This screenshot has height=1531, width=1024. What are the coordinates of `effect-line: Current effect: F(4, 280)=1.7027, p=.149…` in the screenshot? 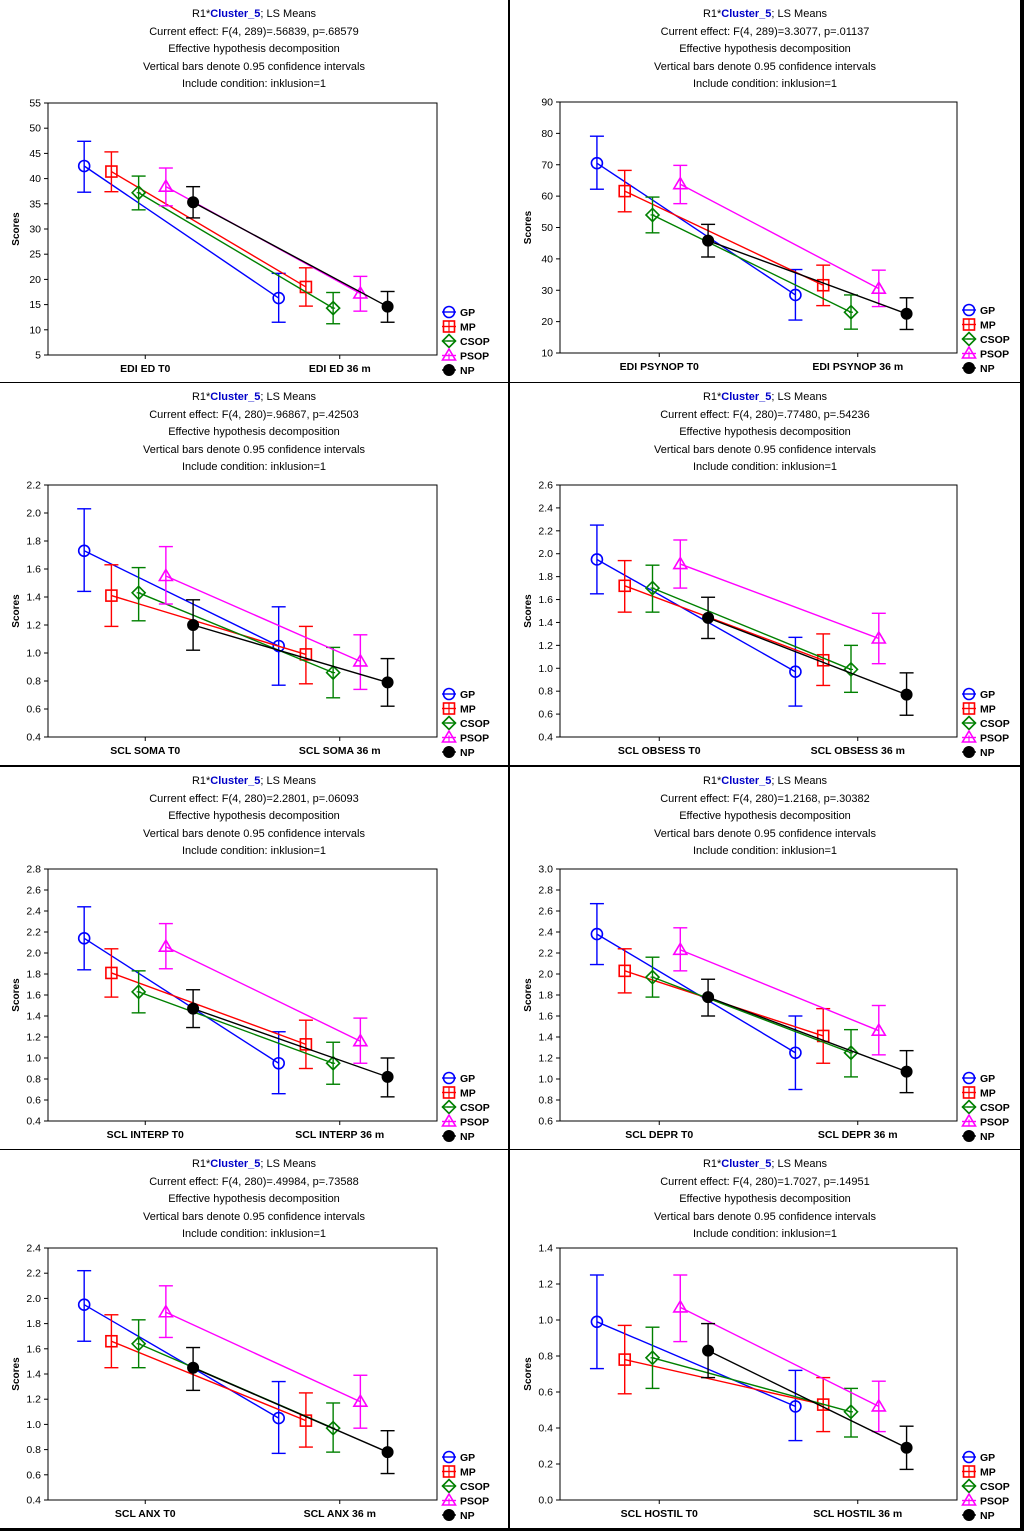 It's located at (765, 1181).